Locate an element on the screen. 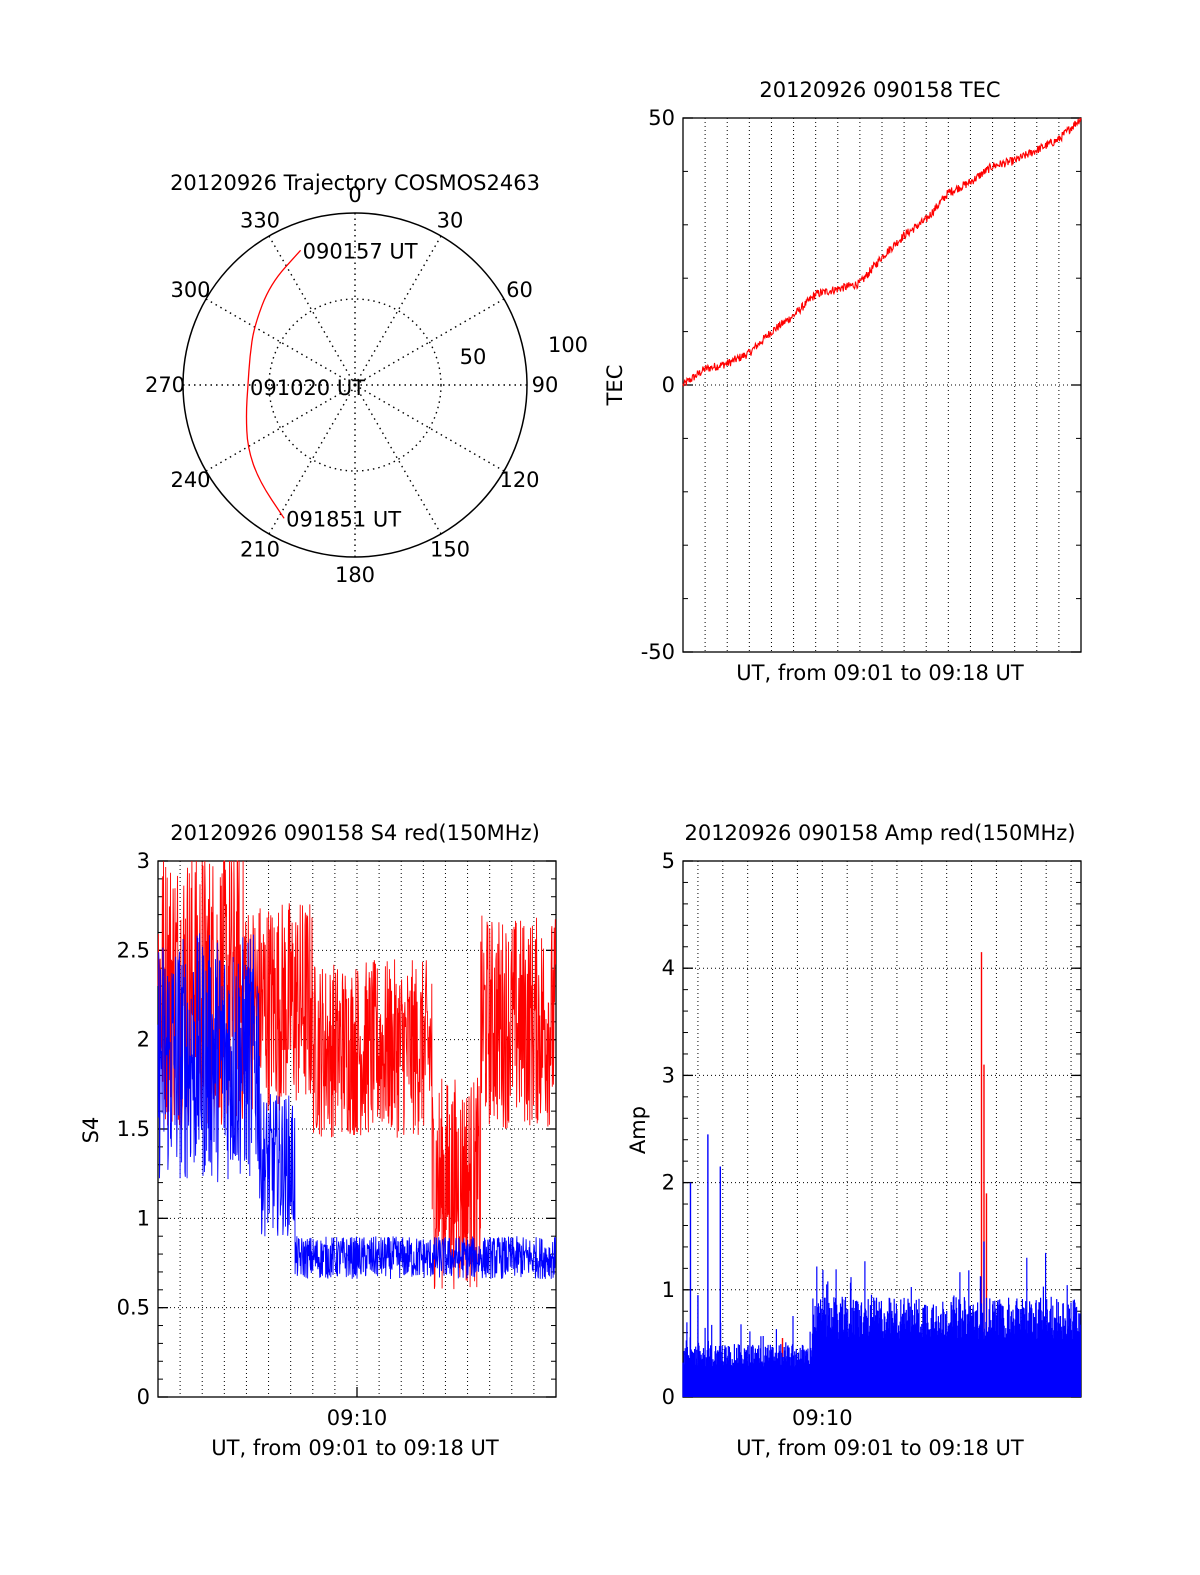 This screenshot has width=1200, height=1575. trajectory-annotations: 090157 UT 091020 UT 091851 UT is located at coordinates (334, 385).